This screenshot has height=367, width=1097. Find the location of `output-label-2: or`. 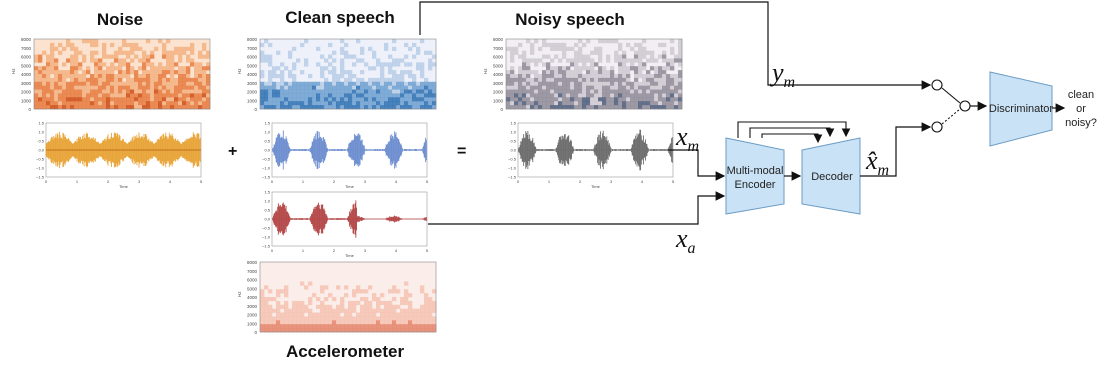

output-label-2: or is located at coordinates (1081, 109).